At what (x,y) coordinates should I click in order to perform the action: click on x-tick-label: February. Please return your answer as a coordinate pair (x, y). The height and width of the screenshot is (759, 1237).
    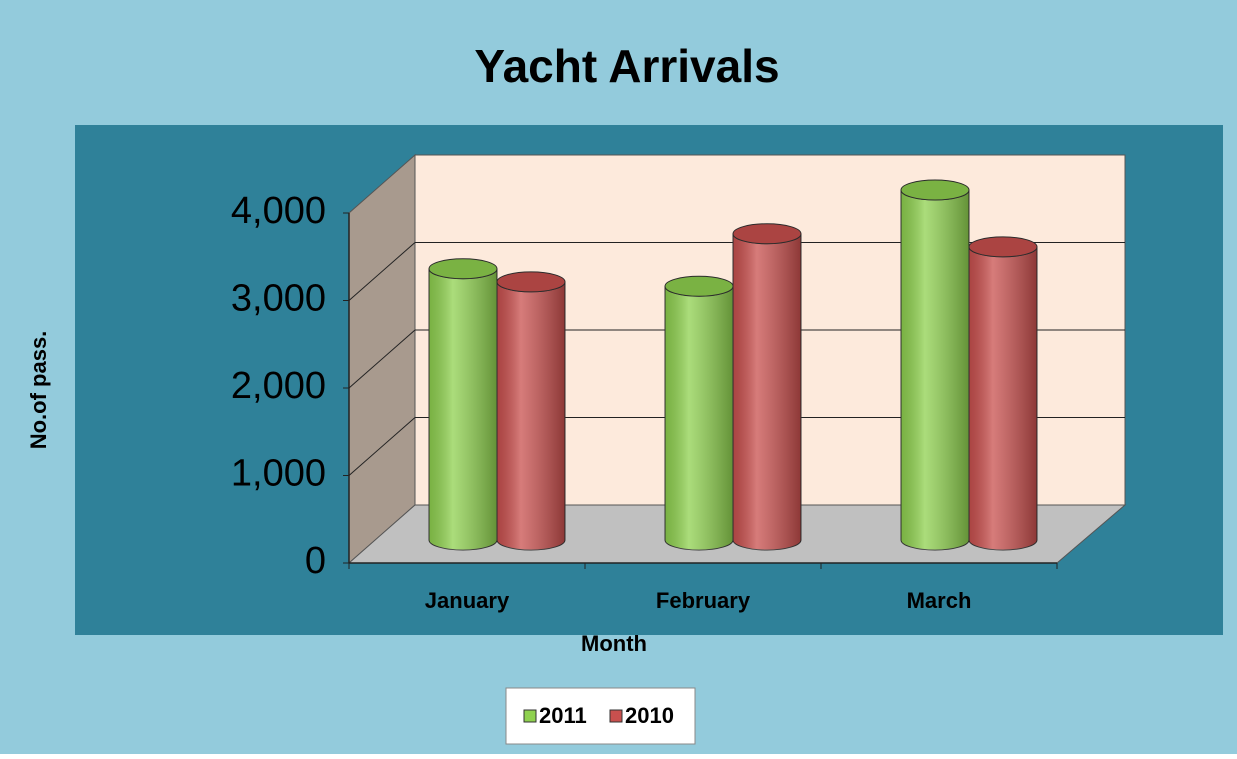
    Looking at the image, I should click on (703, 600).